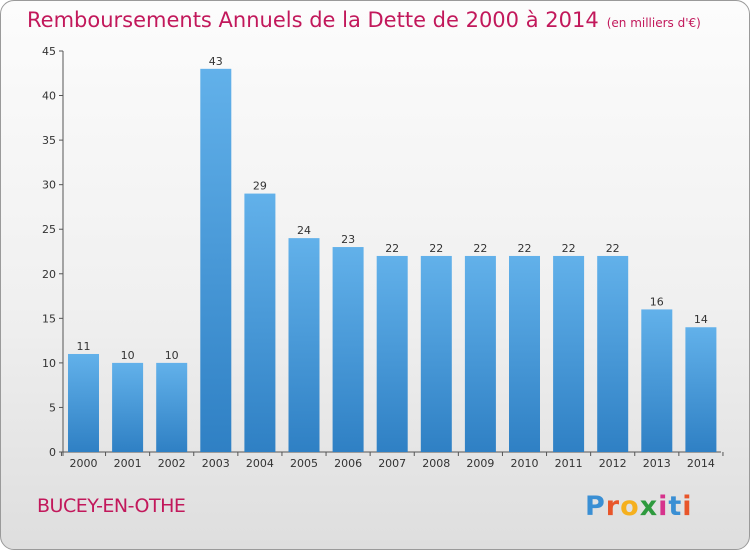 This screenshot has height=550, width=750. Describe the element at coordinates (649, 506) in the screenshot. I see `logo-letter: x` at that location.